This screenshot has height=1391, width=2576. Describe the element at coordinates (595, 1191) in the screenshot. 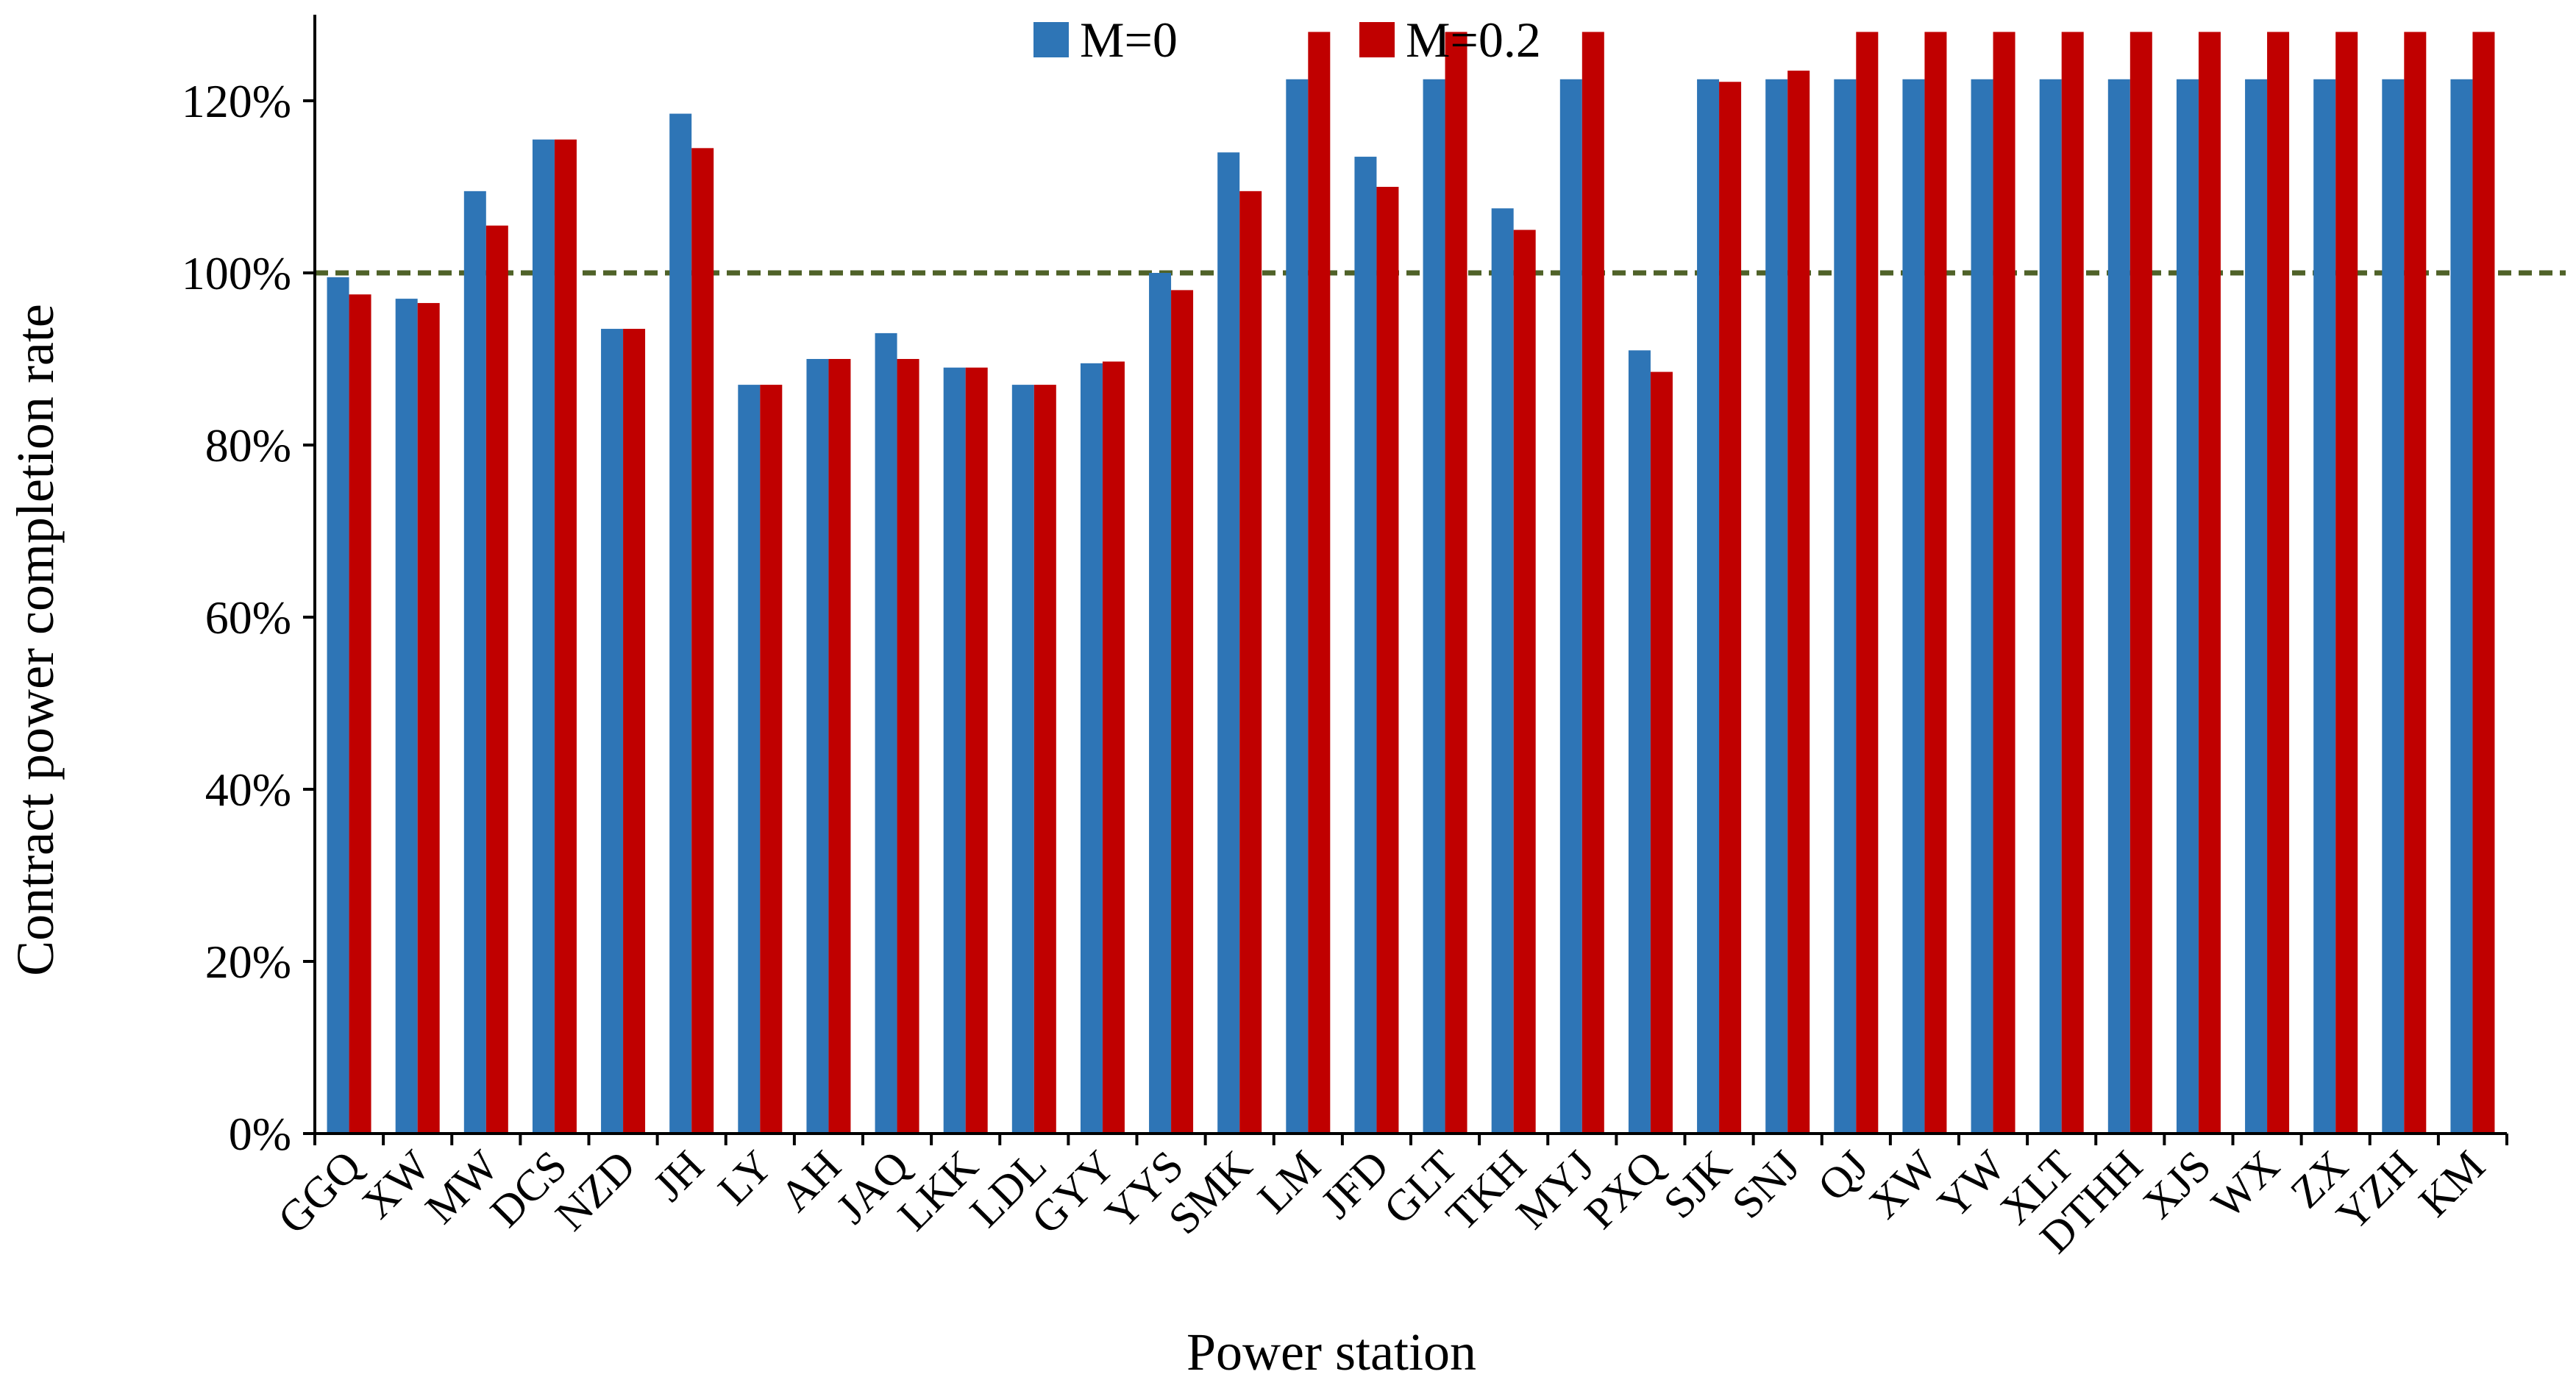

I see `x-tick-label: NZD` at that location.